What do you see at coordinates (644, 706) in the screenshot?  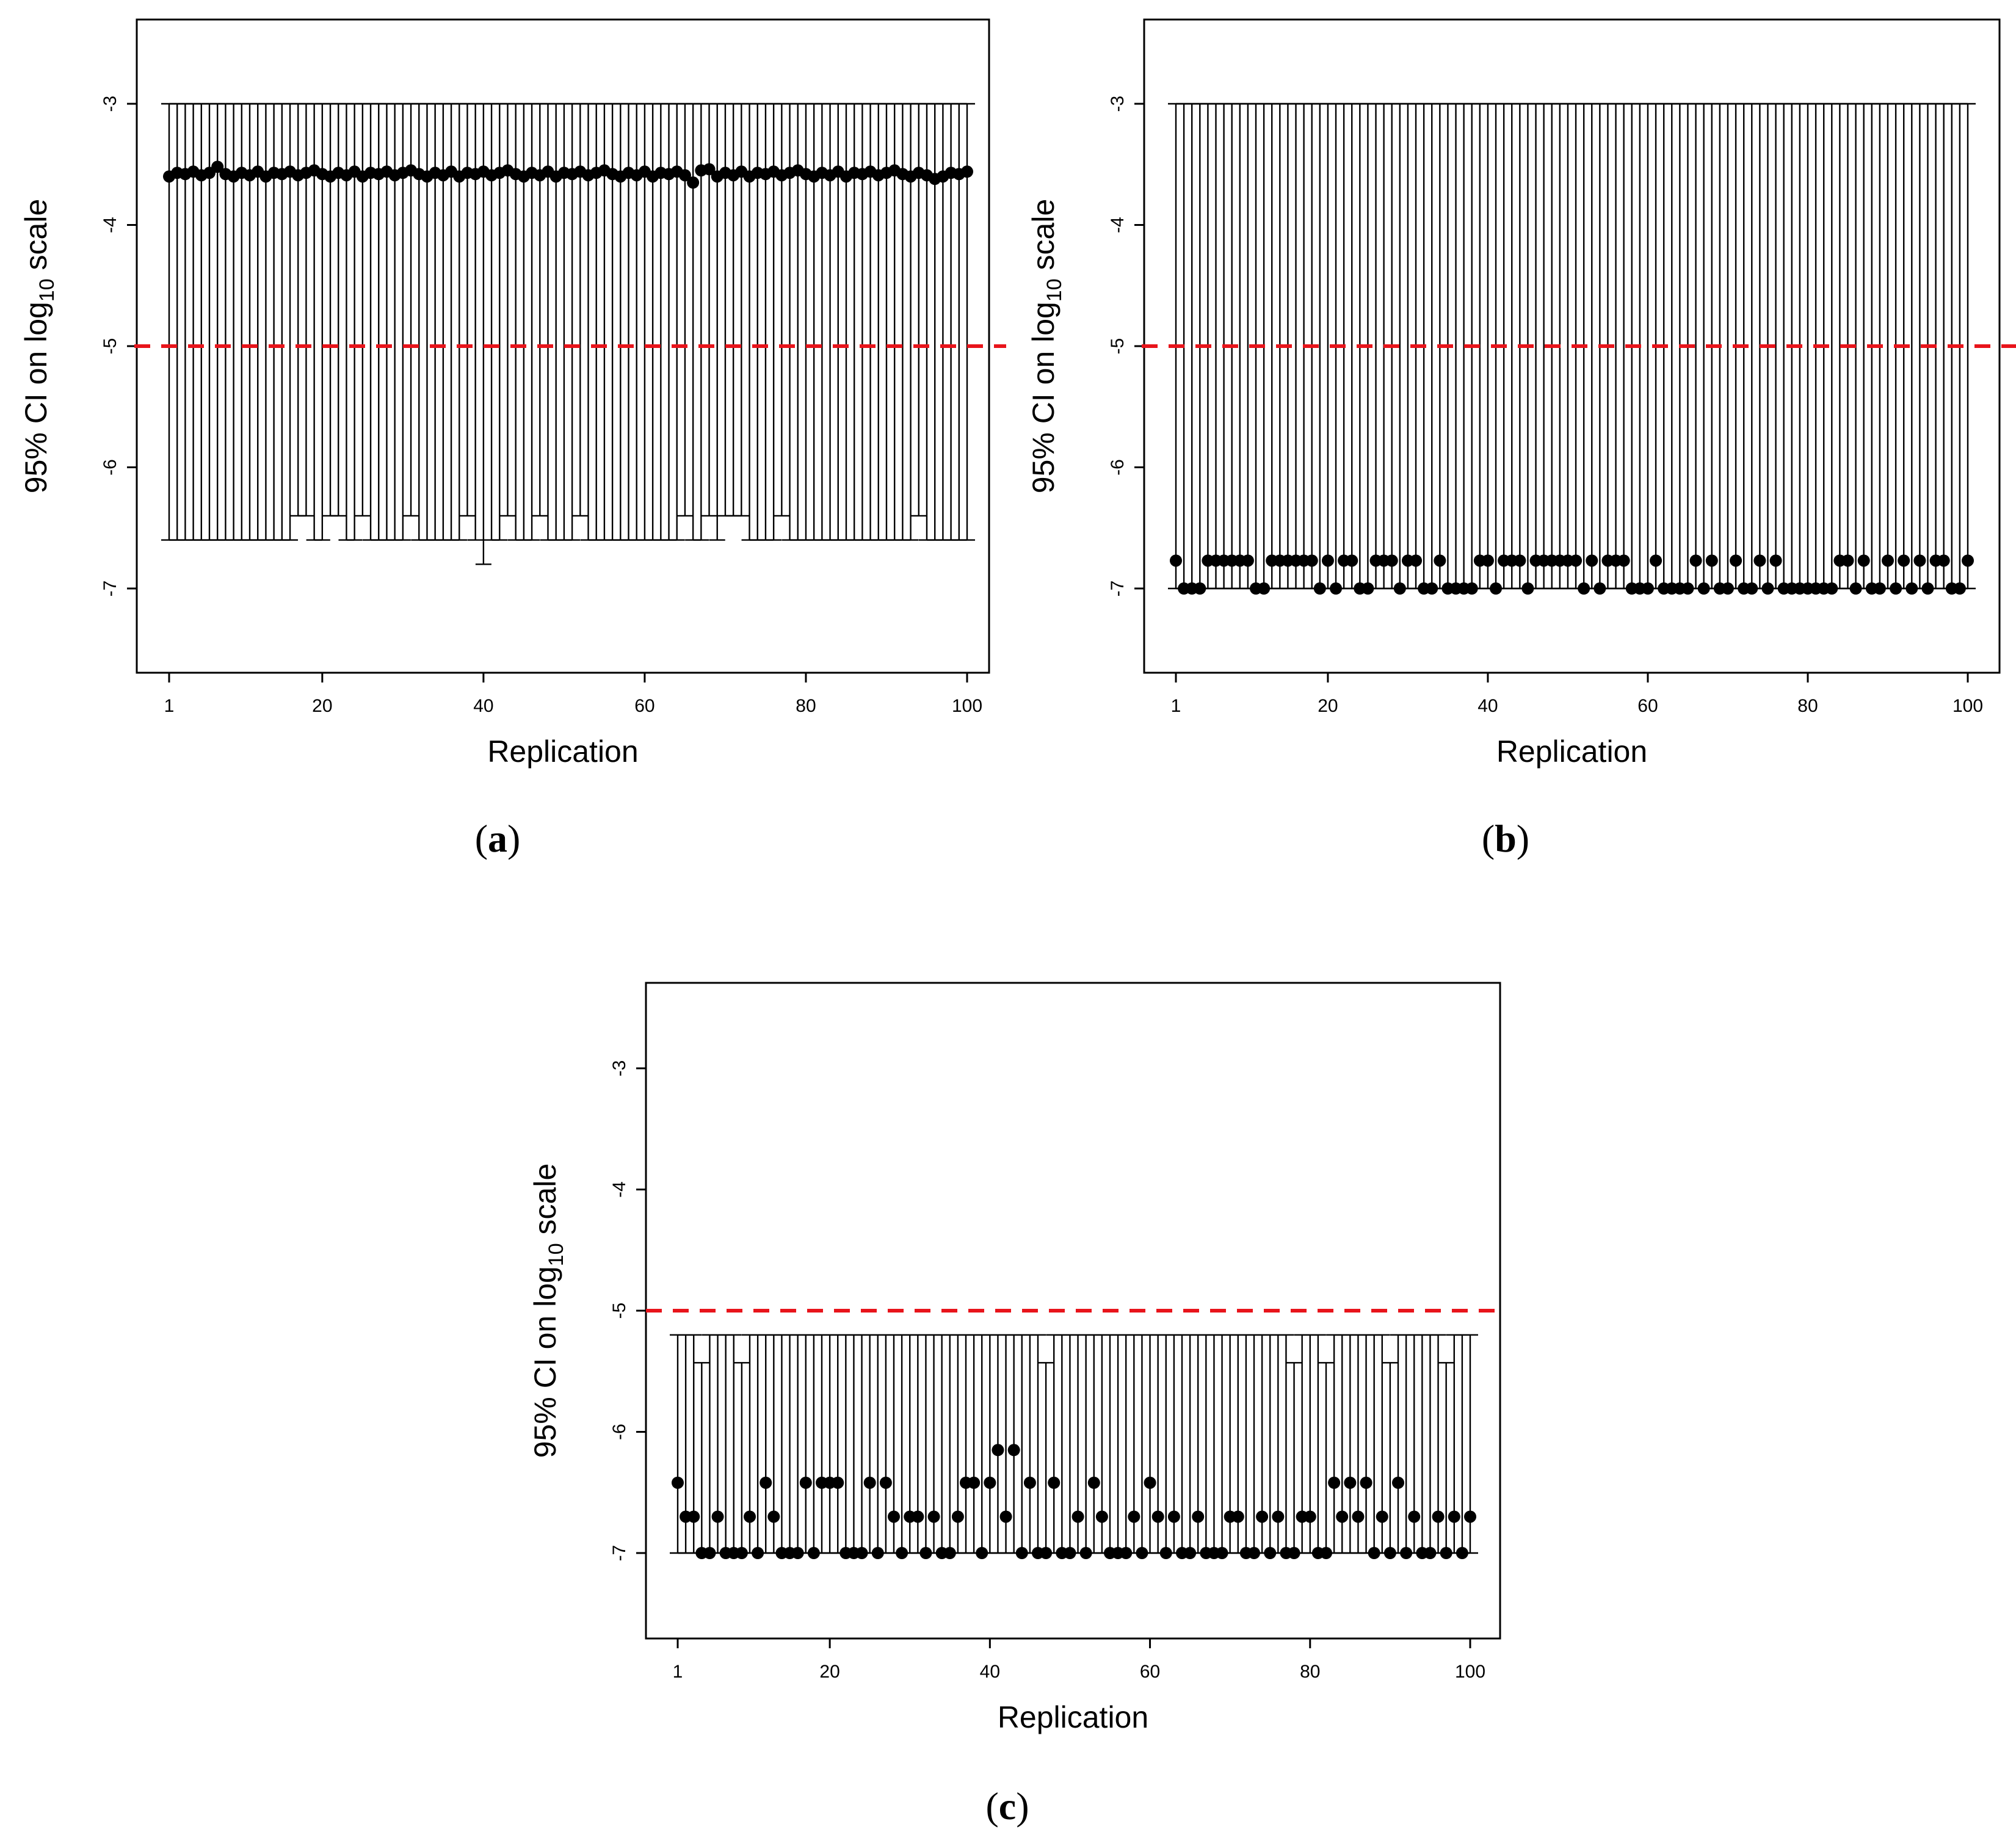 I see `x-tick-label: 60` at bounding box center [644, 706].